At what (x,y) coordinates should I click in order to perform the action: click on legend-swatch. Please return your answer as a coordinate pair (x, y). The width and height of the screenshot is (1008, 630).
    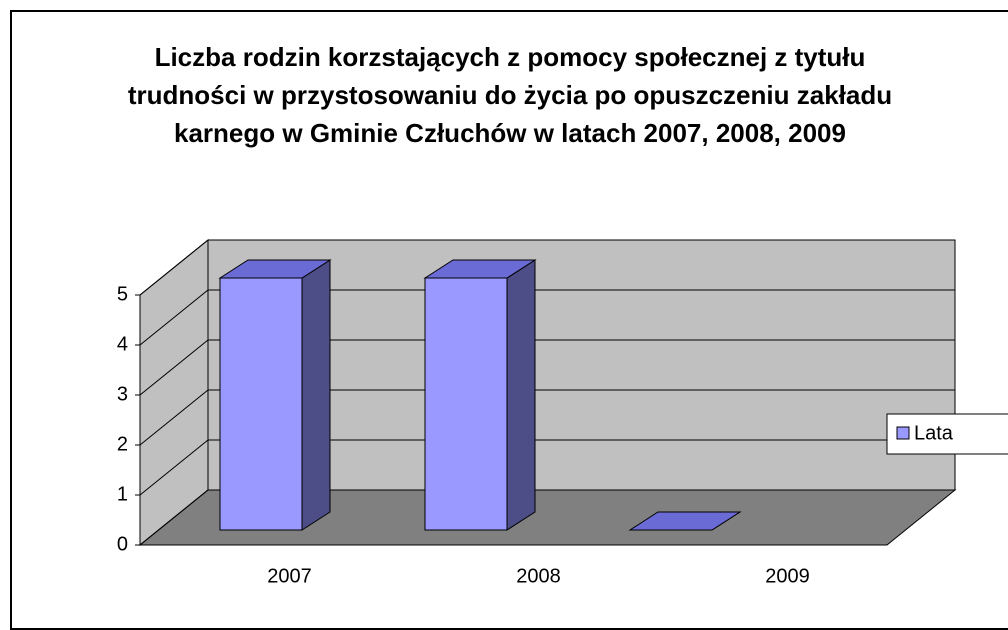
    Looking at the image, I should click on (903, 433).